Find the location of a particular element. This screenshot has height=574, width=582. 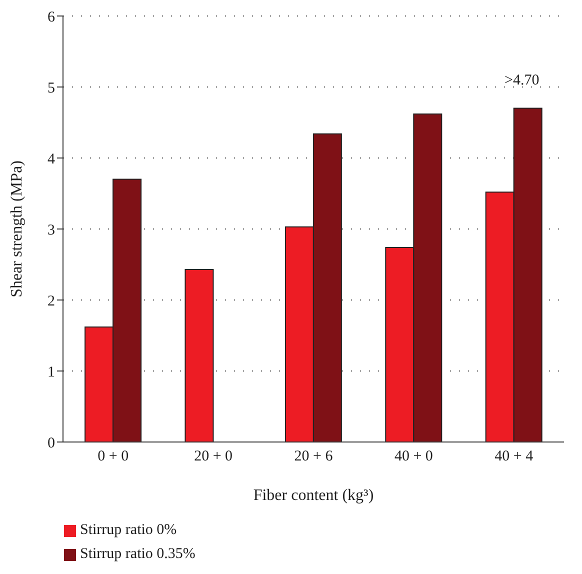

bar is located at coordinates (199, 355).